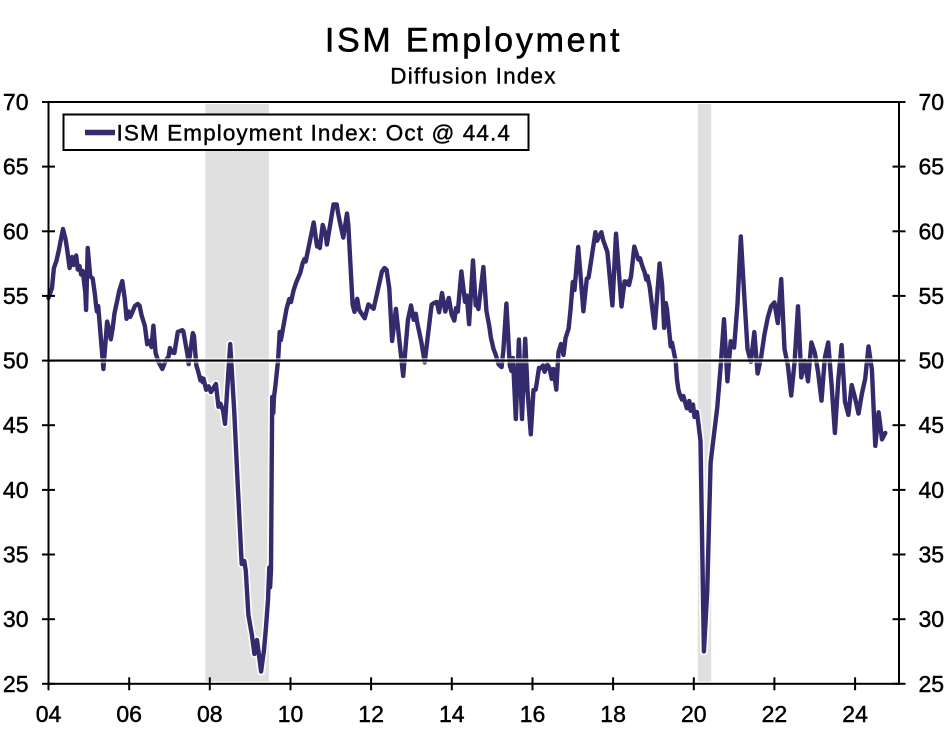  Describe the element at coordinates (452, 714) in the screenshot. I see `svg-text: 14` at that location.